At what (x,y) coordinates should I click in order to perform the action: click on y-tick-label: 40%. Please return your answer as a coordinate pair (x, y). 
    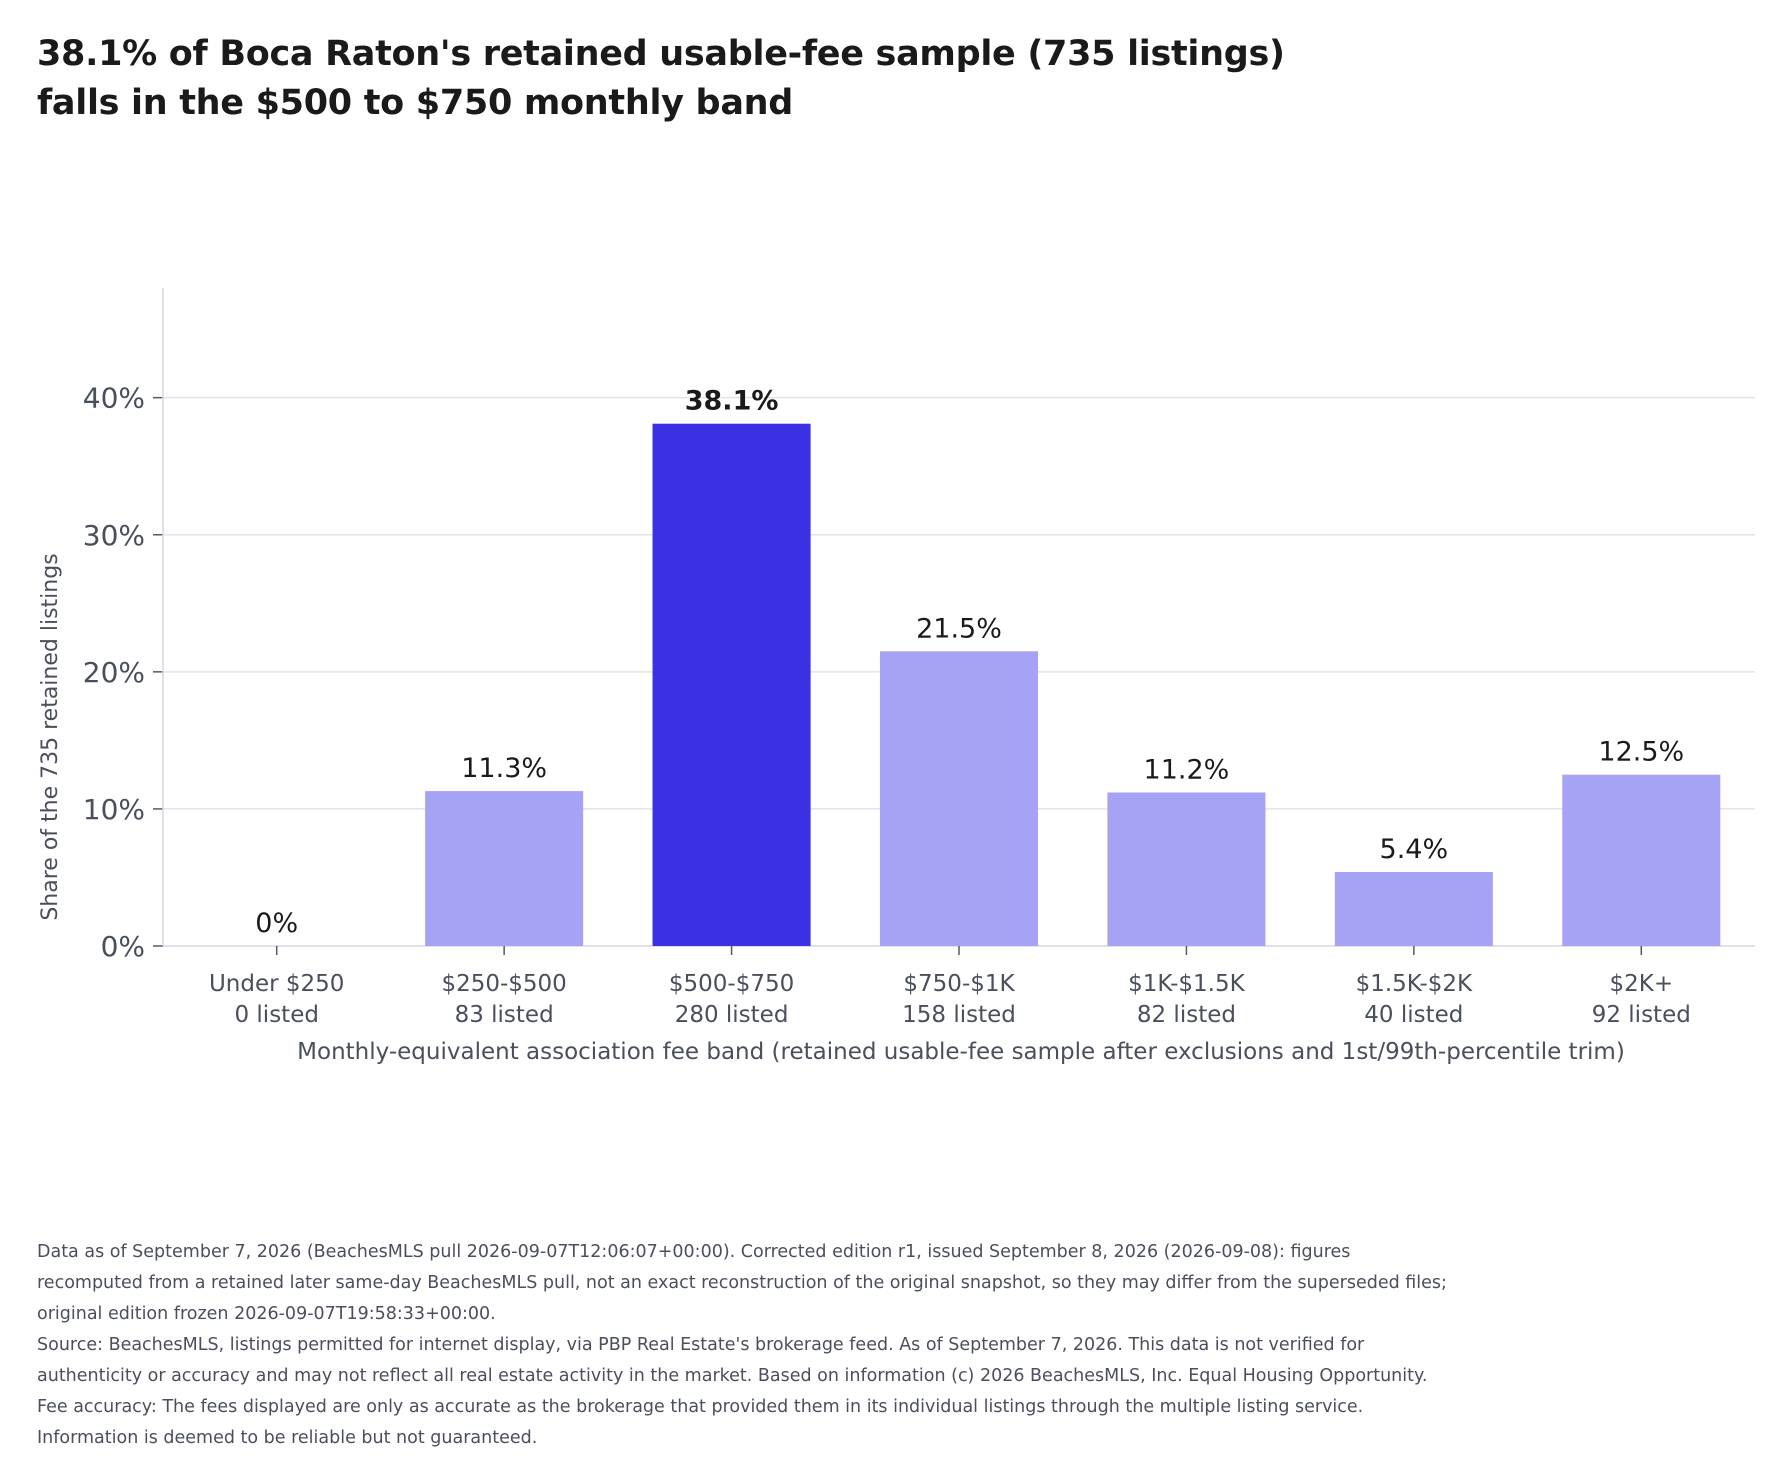
    Looking at the image, I should click on (114, 398).